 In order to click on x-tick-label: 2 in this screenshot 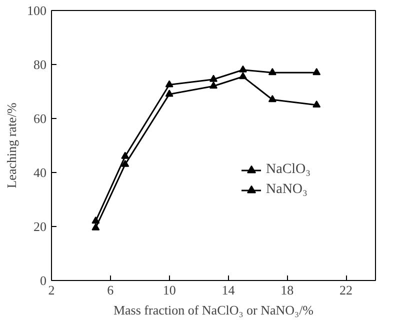, I will do `click(51, 290)`.